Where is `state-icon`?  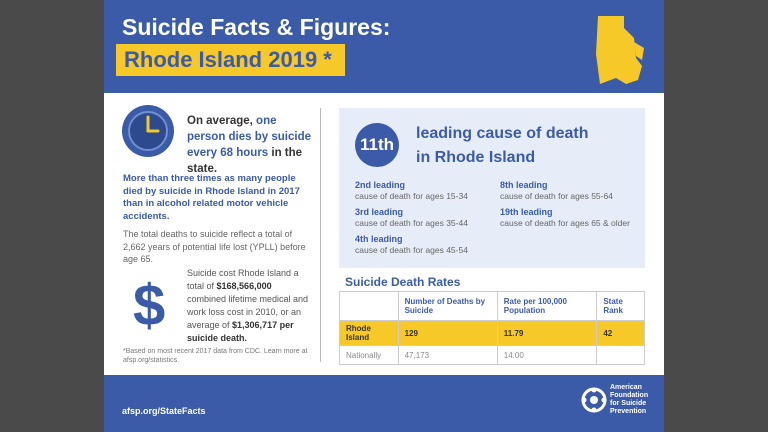 state-icon is located at coordinates (620, 50).